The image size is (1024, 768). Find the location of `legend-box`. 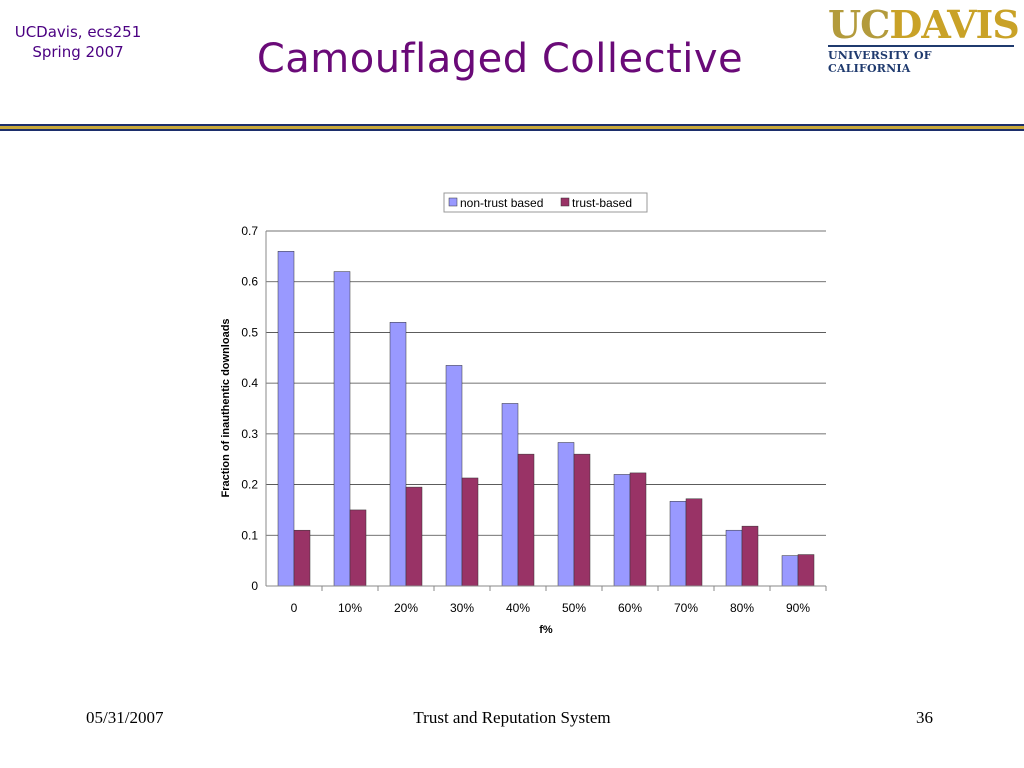

legend-box is located at coordinates (545, 202).